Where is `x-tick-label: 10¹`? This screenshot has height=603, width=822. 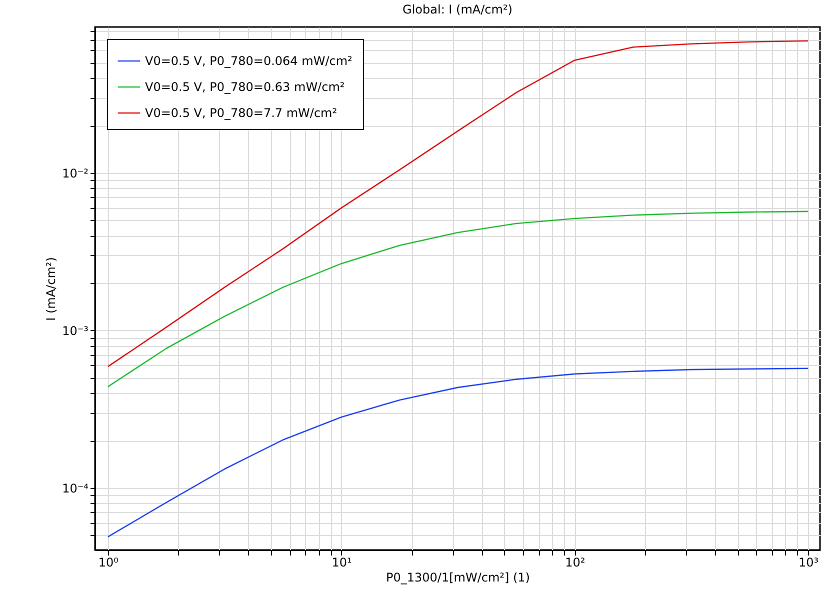 x-tick-label: 10¹ is located at coordinates (342, 563).